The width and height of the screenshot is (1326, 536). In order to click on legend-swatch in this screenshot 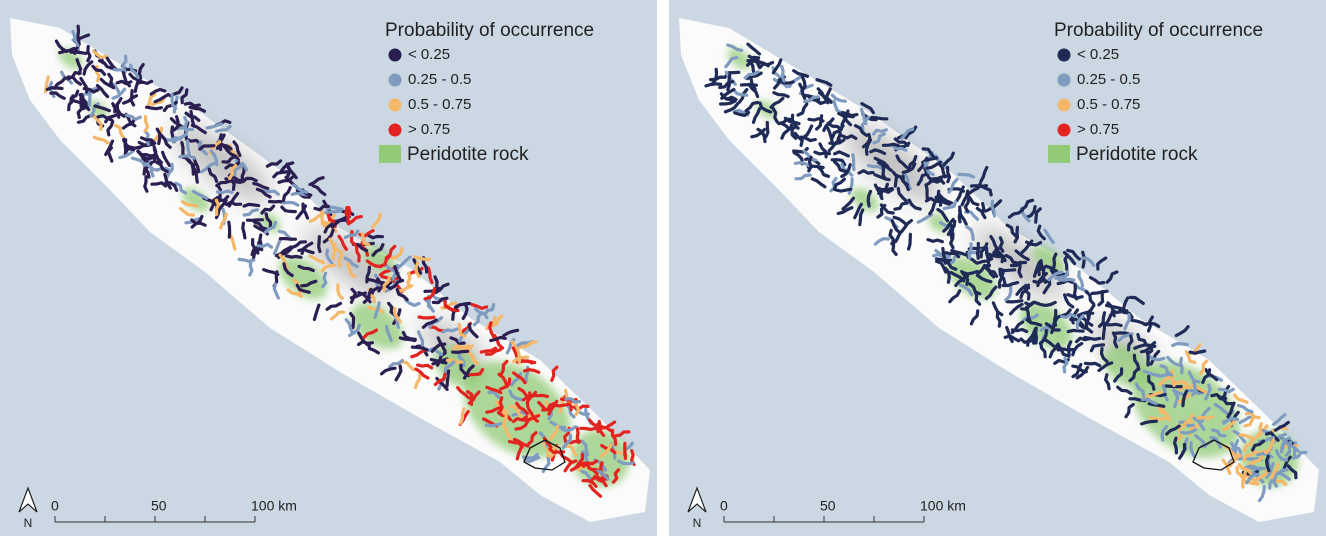, I will do `click(395, 80)`.